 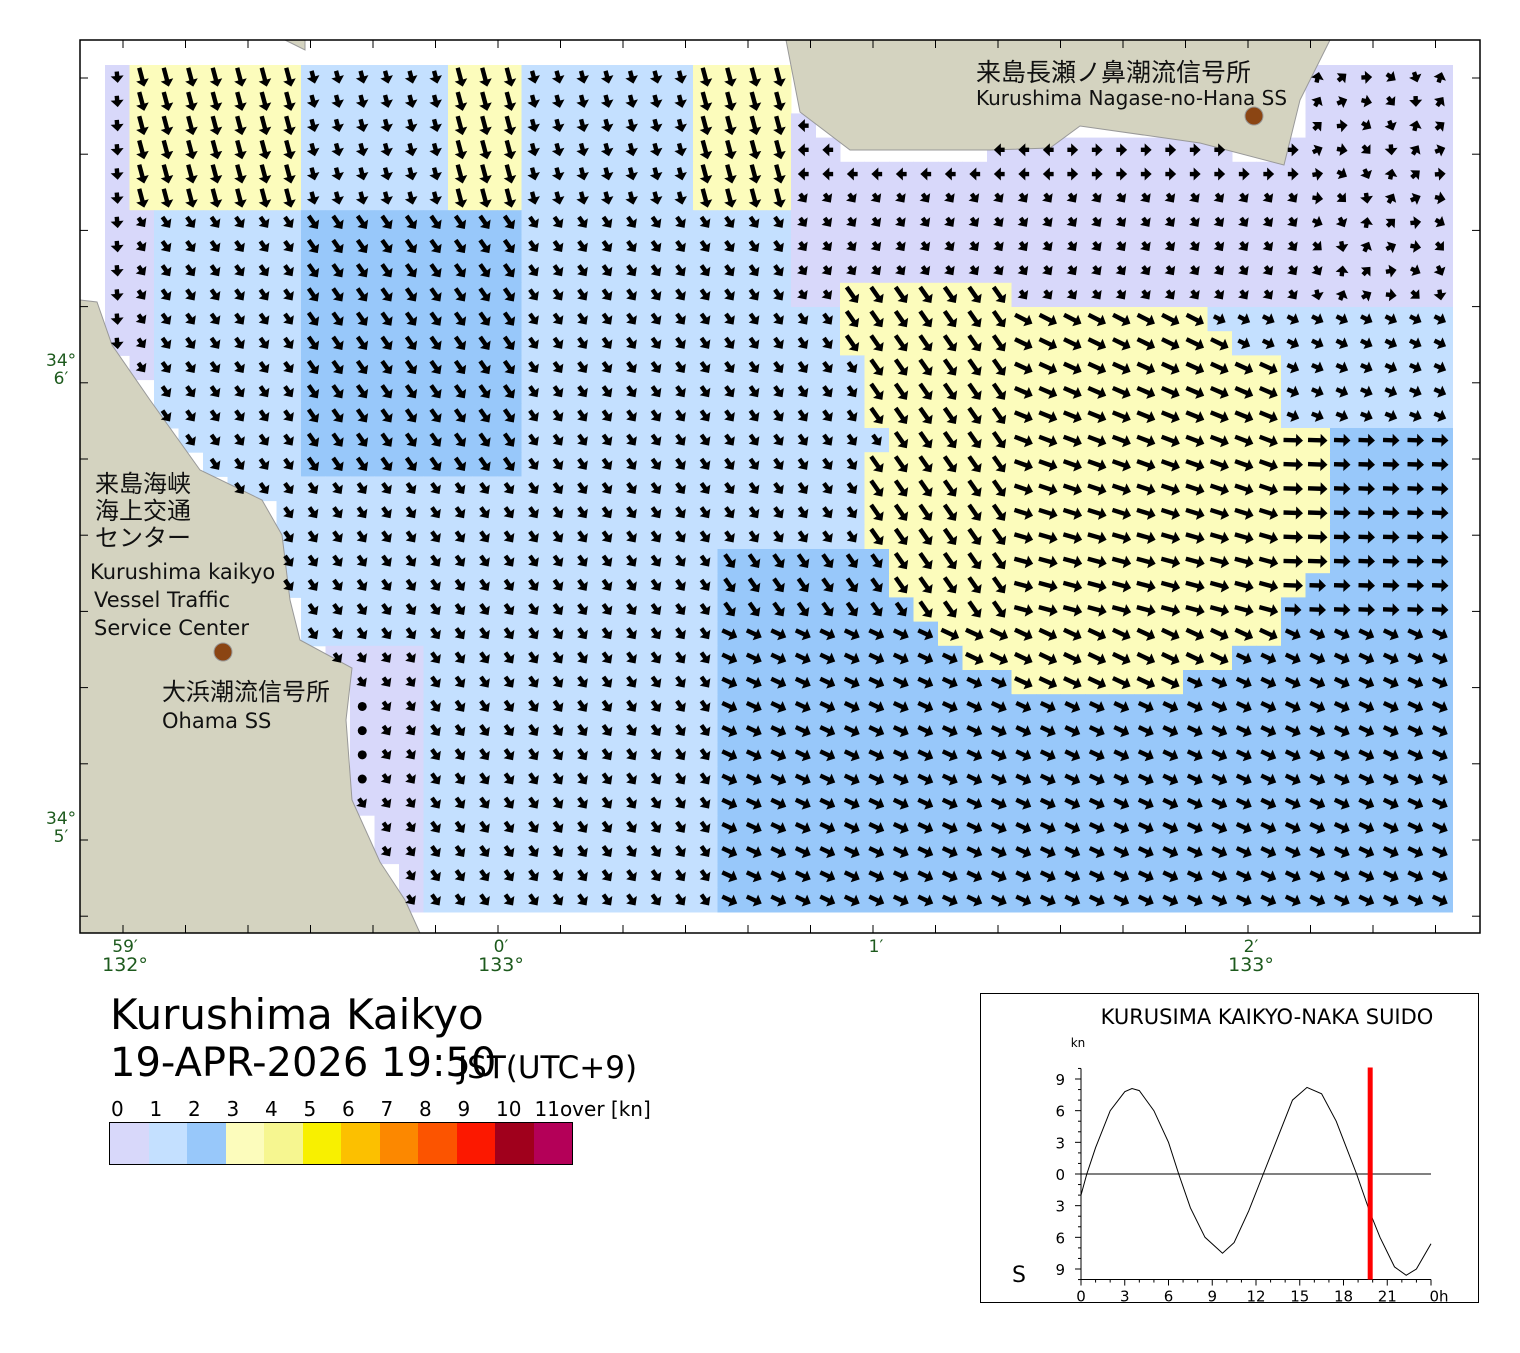 I want to click on tide-x-tick-label: 6, so click(x=1169, y=1296).